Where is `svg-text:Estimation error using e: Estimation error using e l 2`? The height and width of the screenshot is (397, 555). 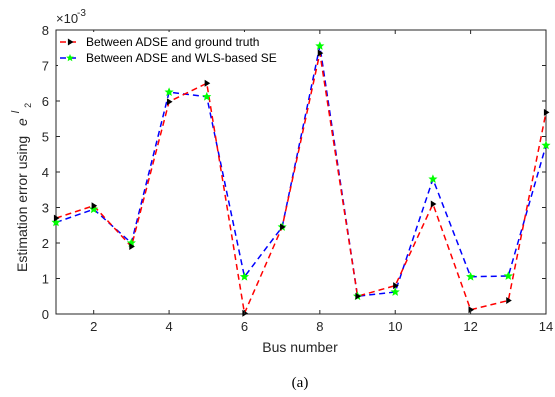
svg-text:Estimation error using e: Estimation error using e l 2 is located at coordinates (19, 187).